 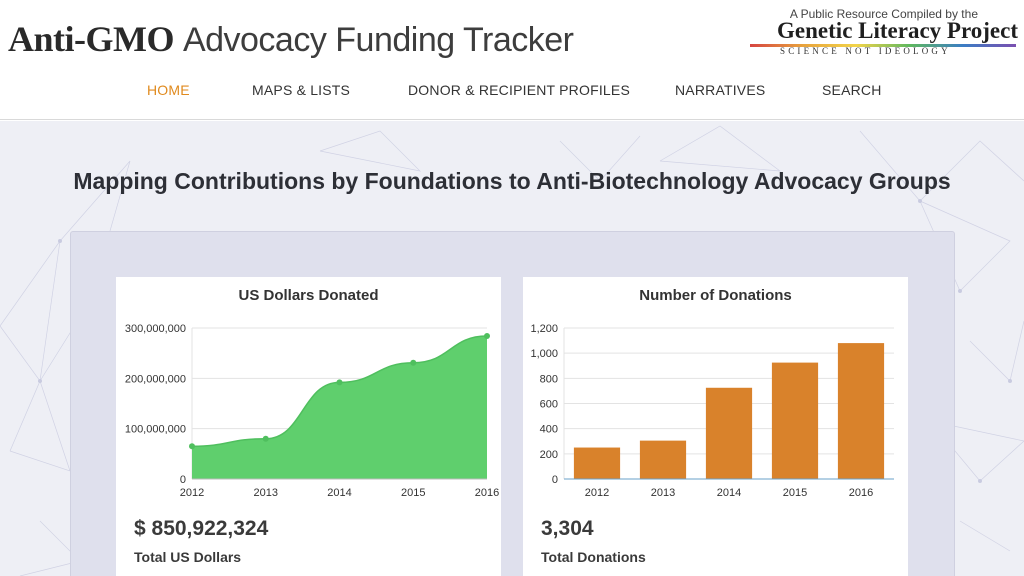 What do you see at coordinates (155, 379) in the screenshot?
I see `y-tick-label: 200,000,000` at bounding box center [155, 379].